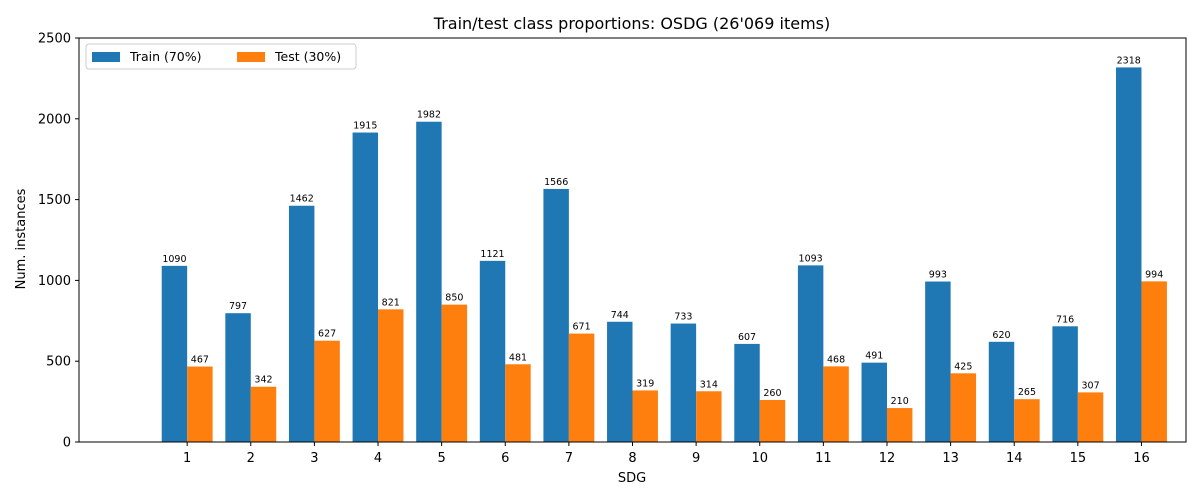 The width and height of the screenshot is (1200, 500). Describe the element at coordinates (307, 56) in the screenshot. I see `test-legend-label: Test (30%)` at that location.